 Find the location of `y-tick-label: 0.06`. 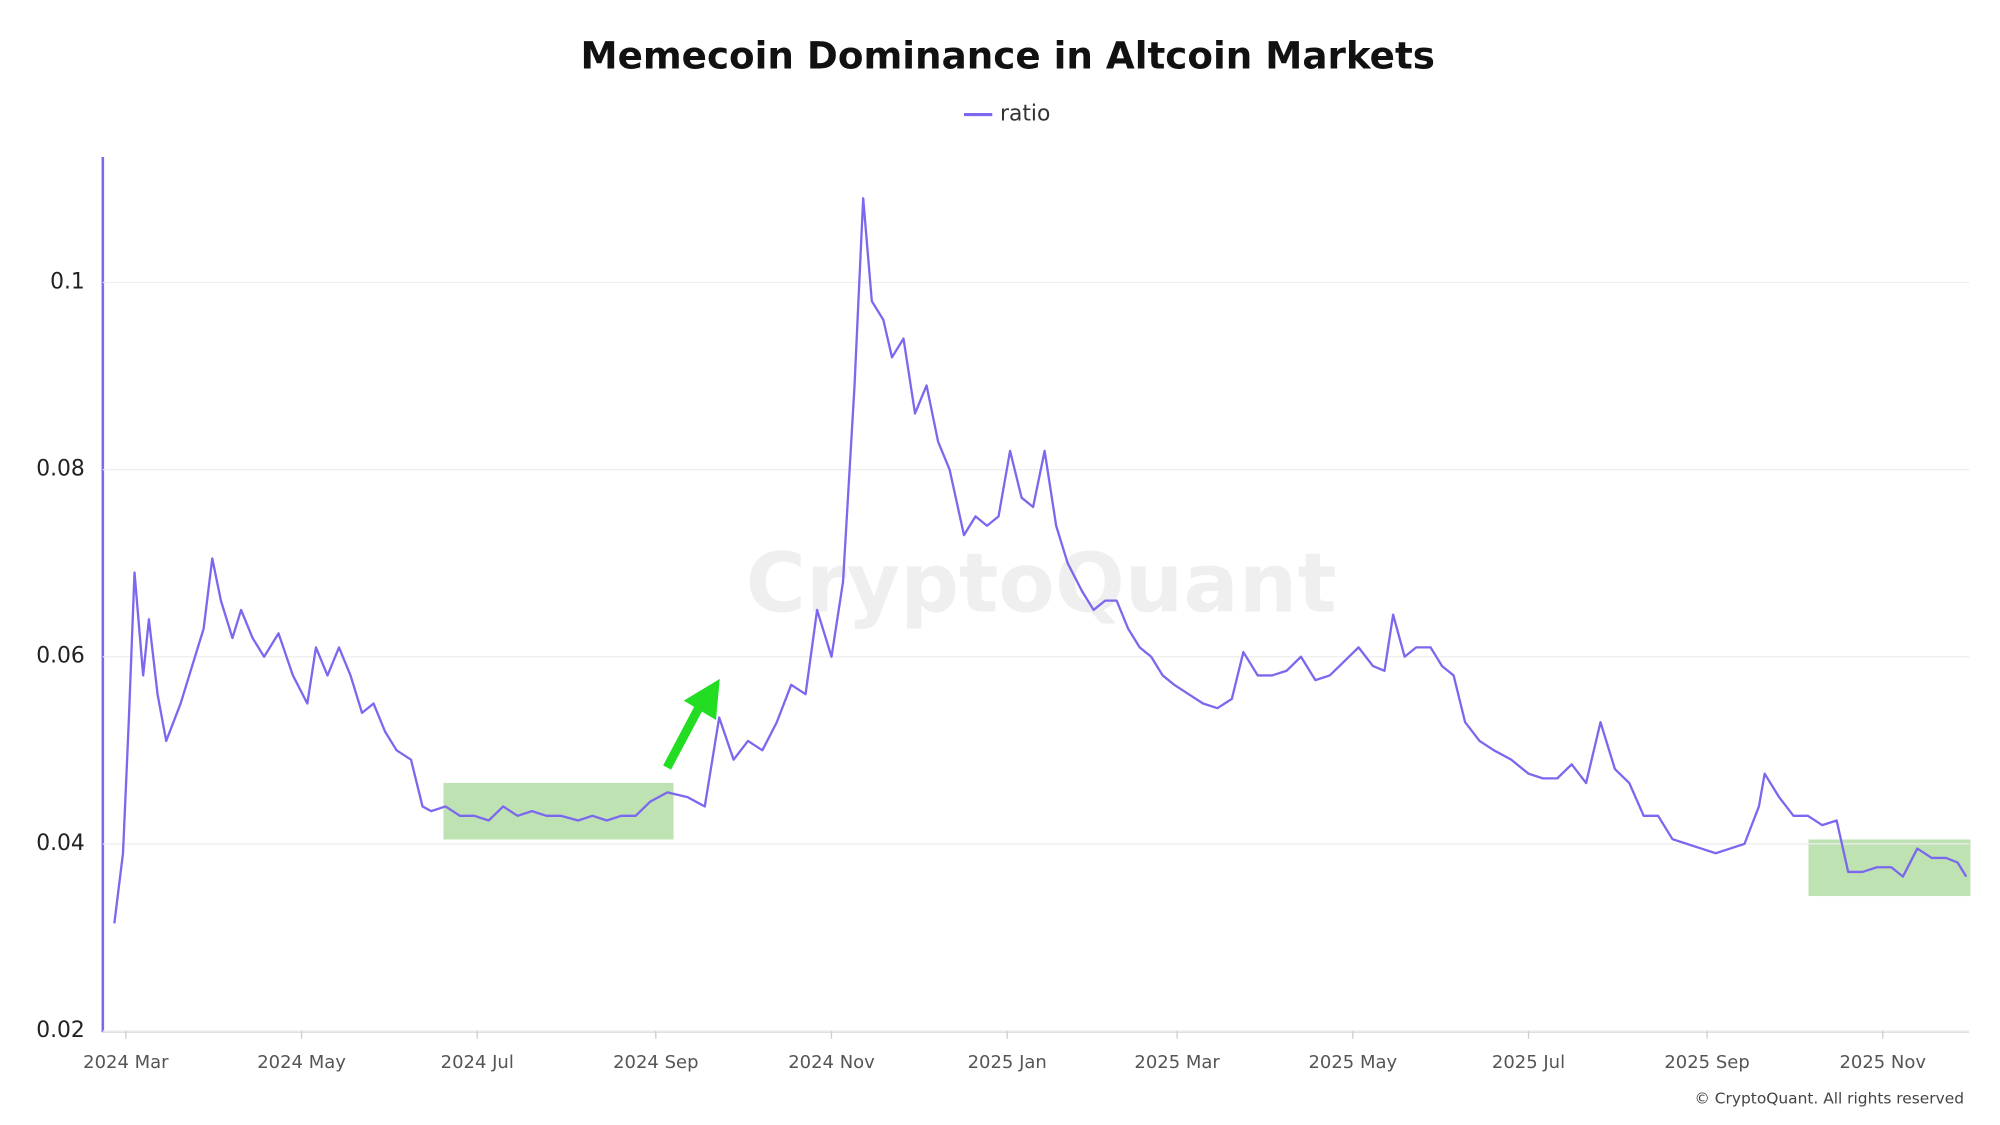

y-tick-label: 0.06 is located at coordinates (60, 656).